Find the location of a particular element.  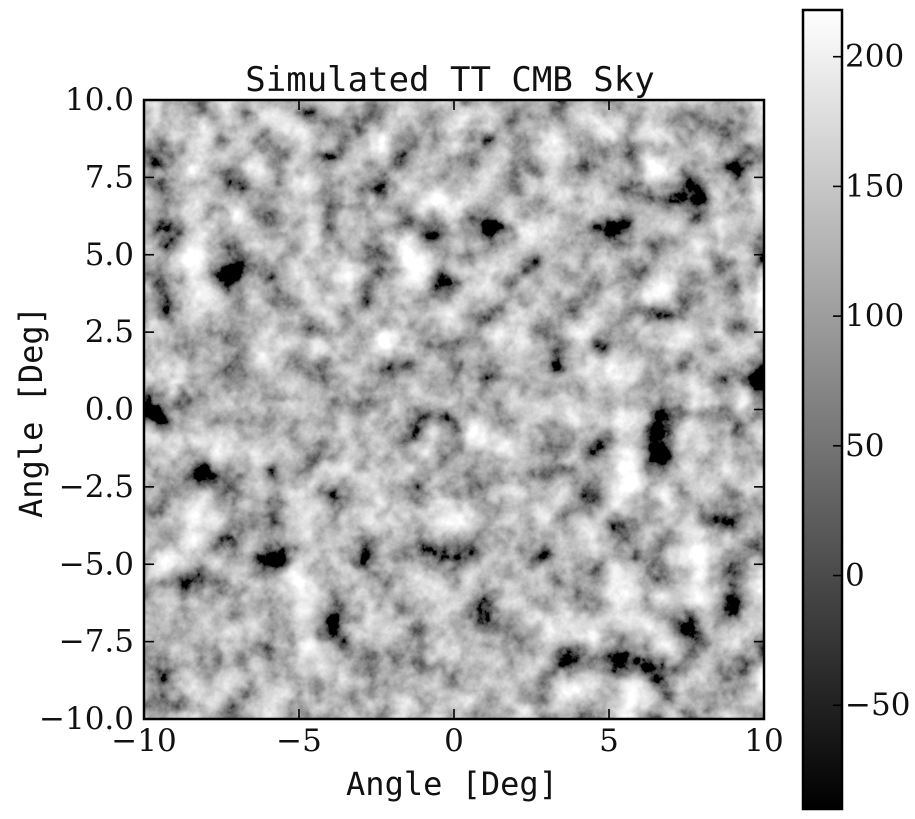

y-tick-label: −5.0 is located at coordinates (96, 564).